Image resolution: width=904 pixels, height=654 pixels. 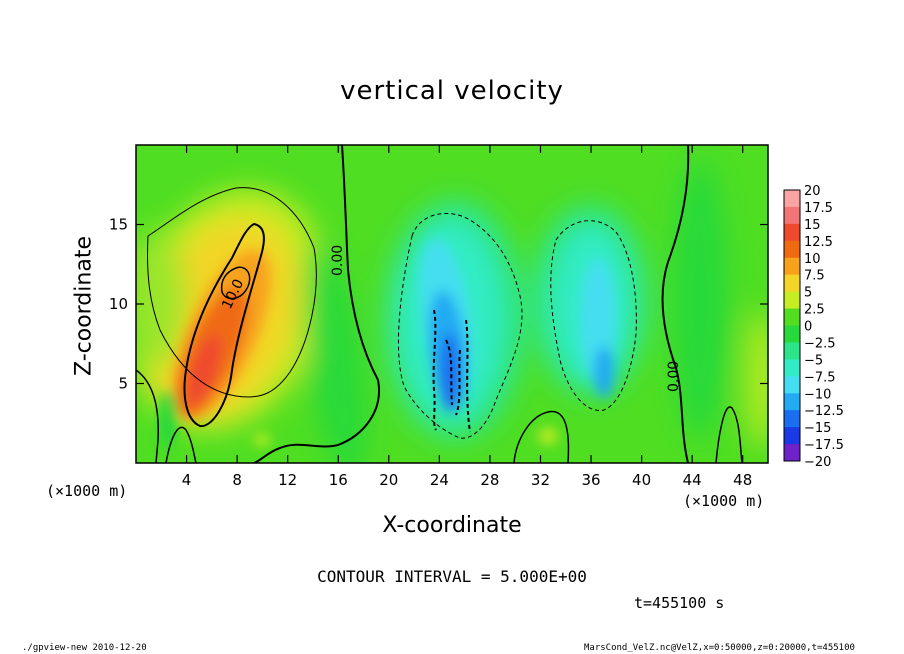 I want to click on colorbar-label: −17.5, so click(x=824, y=445).